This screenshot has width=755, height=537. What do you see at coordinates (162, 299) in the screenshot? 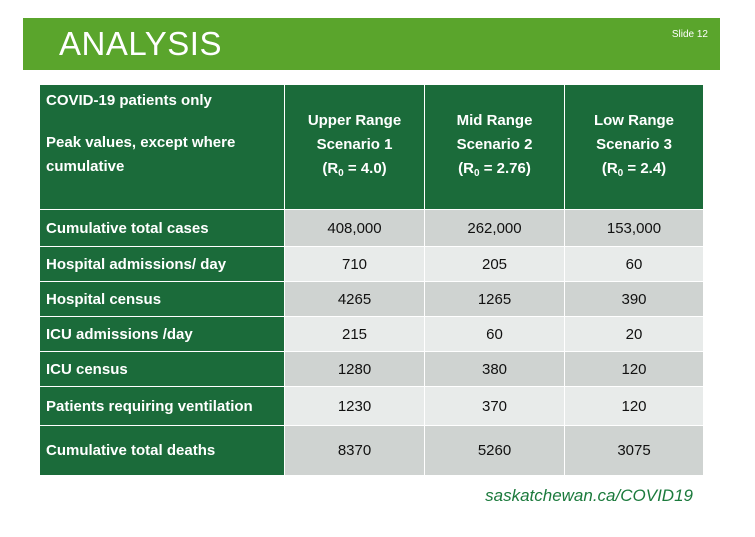
I see `row-label: Hospital census` at bounding box center [162, 299].